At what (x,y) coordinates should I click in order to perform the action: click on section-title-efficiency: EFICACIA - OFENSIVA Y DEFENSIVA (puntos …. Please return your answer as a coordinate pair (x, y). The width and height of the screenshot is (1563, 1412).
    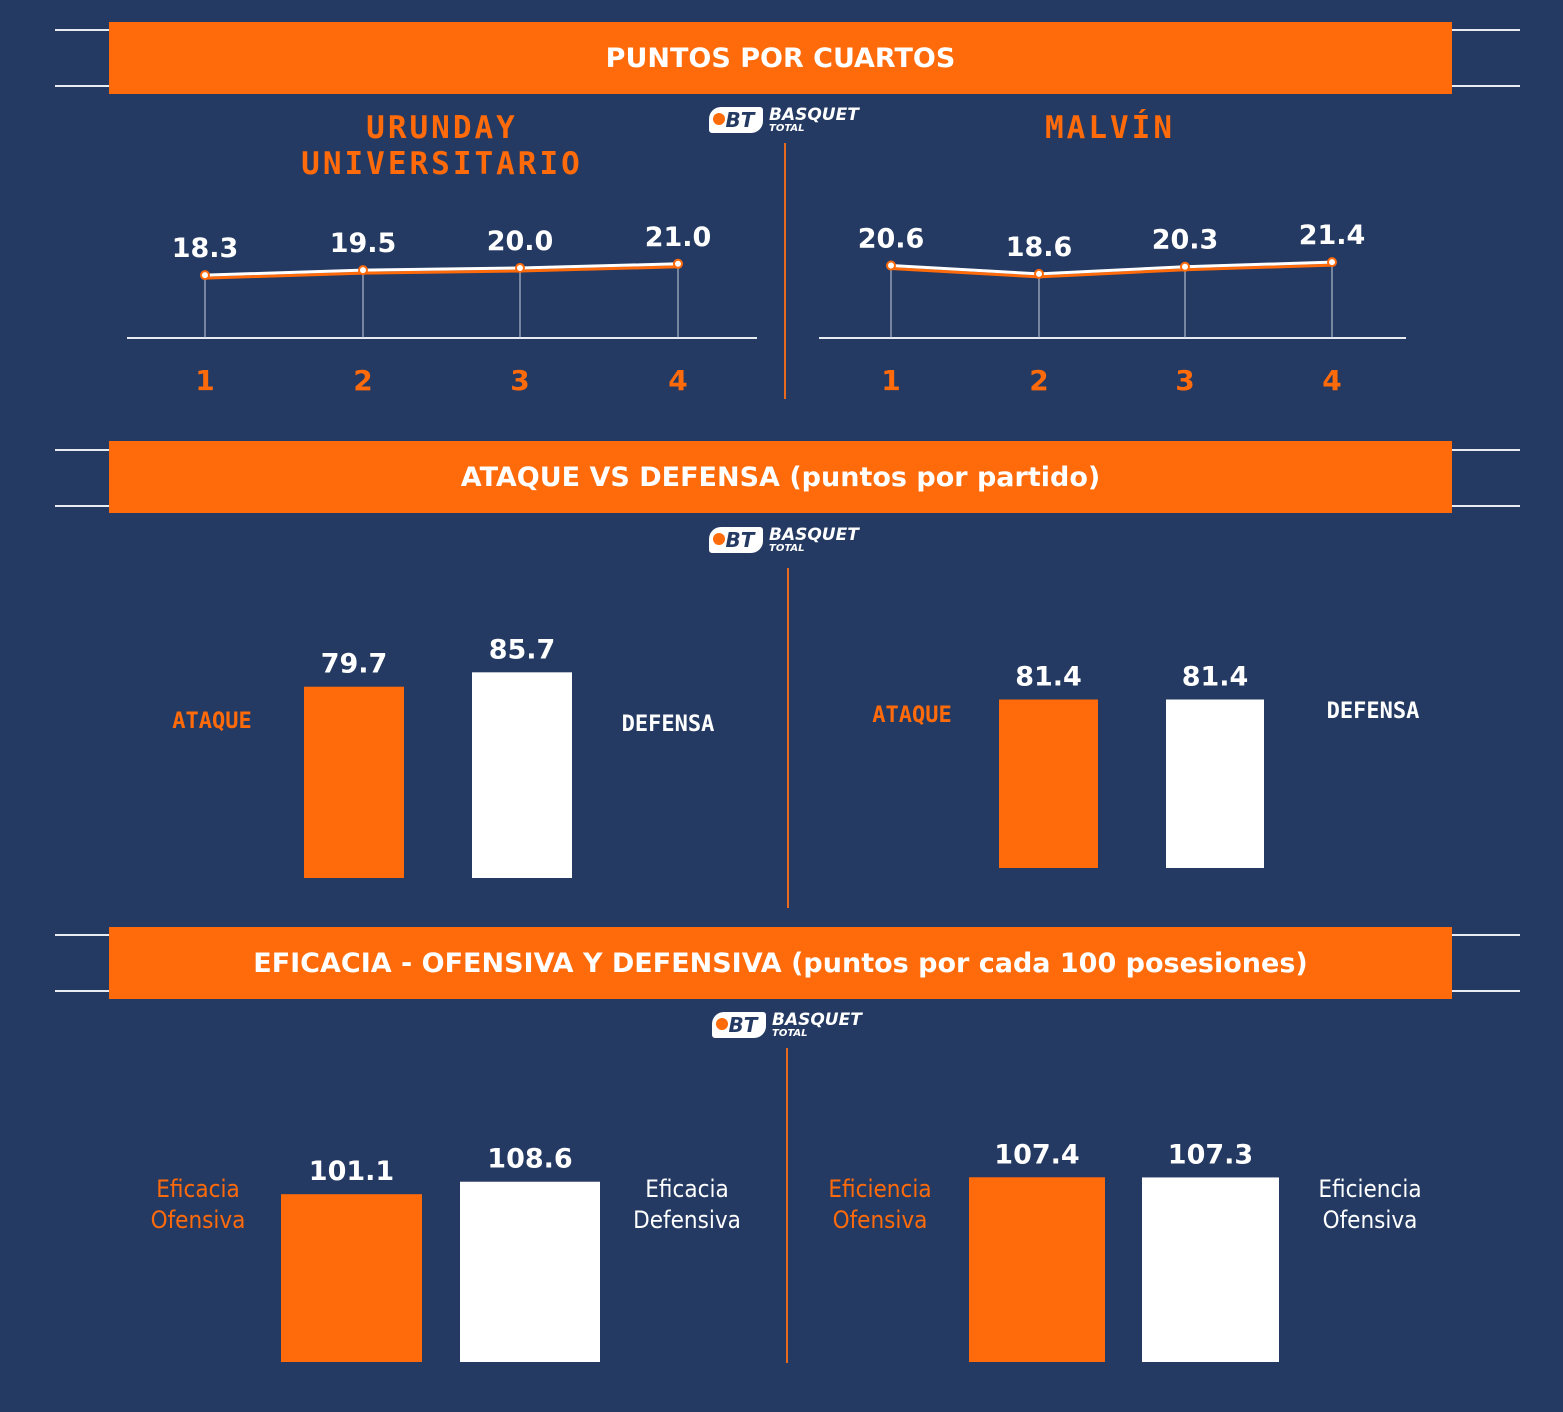
    Looking at the image, I should click on (780, 963).